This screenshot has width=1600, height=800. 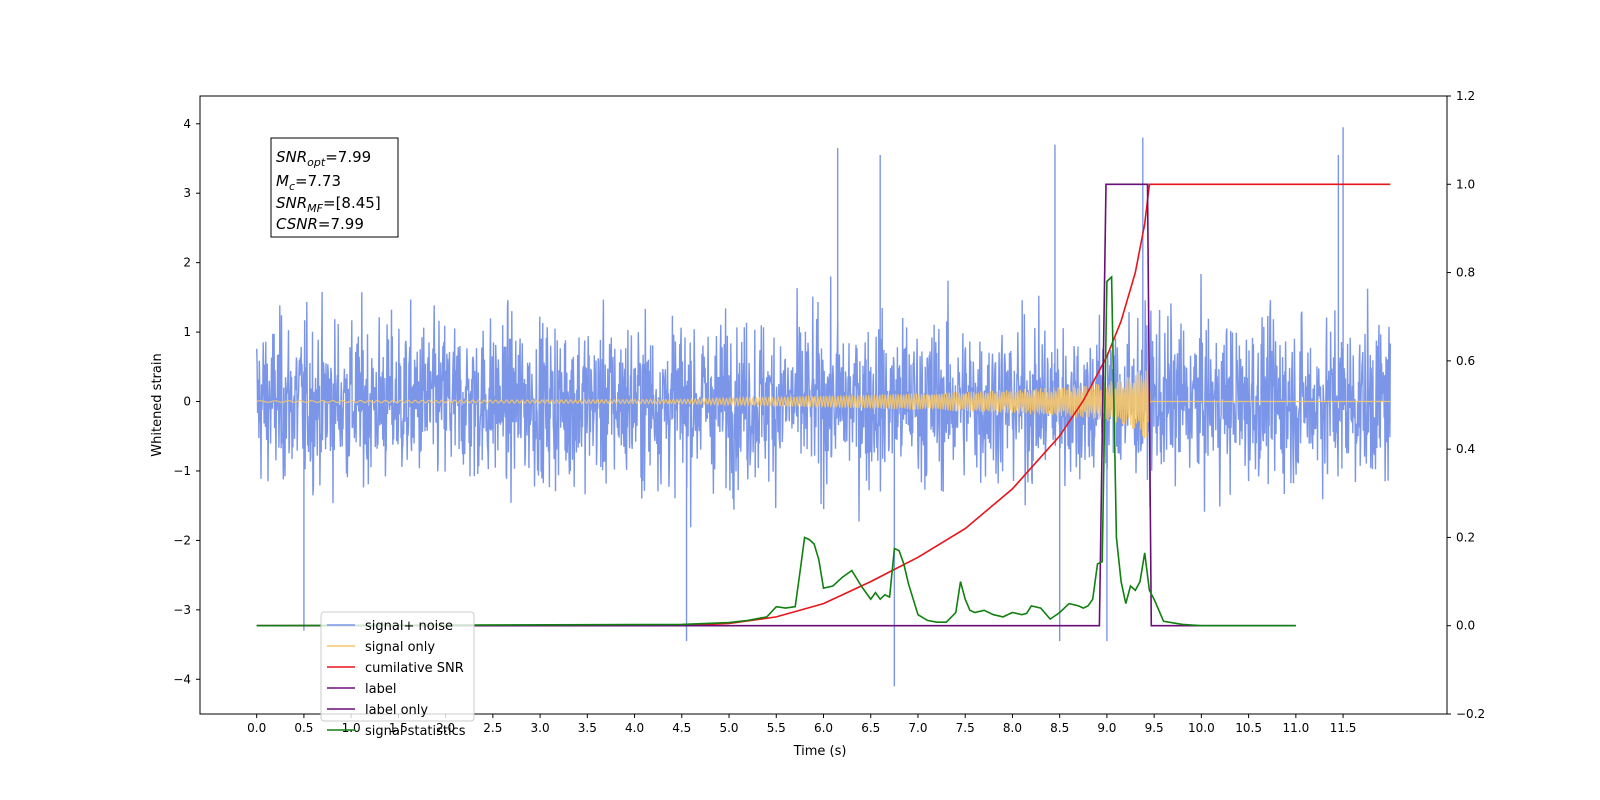 I want to click on x-tick-label: 1.0, so click(x=351, y=728).